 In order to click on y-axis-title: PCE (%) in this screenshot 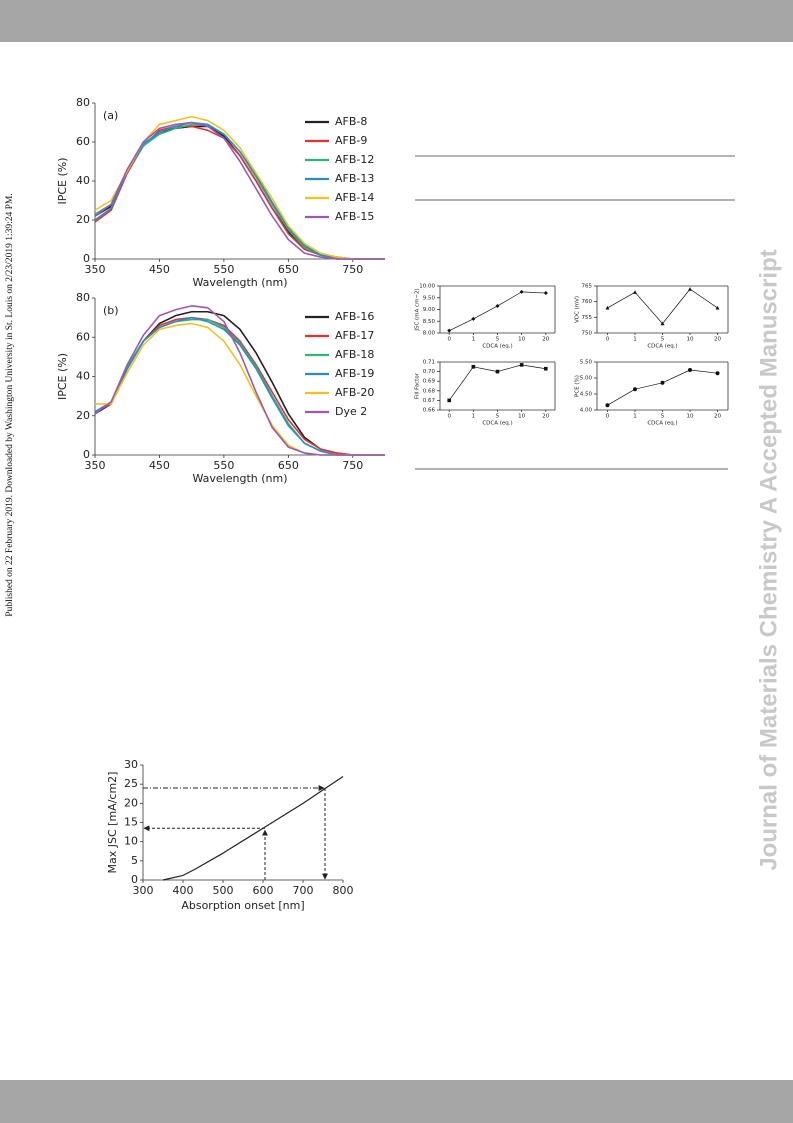, I will do `click(578, 386)`.